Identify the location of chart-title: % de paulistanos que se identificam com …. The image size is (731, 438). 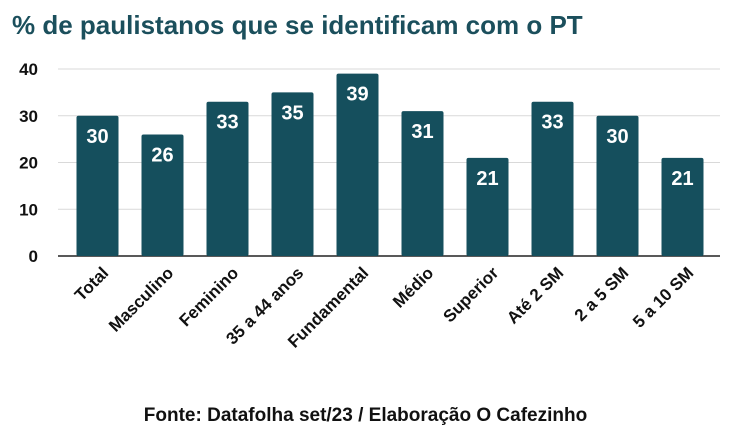
(297, 25).